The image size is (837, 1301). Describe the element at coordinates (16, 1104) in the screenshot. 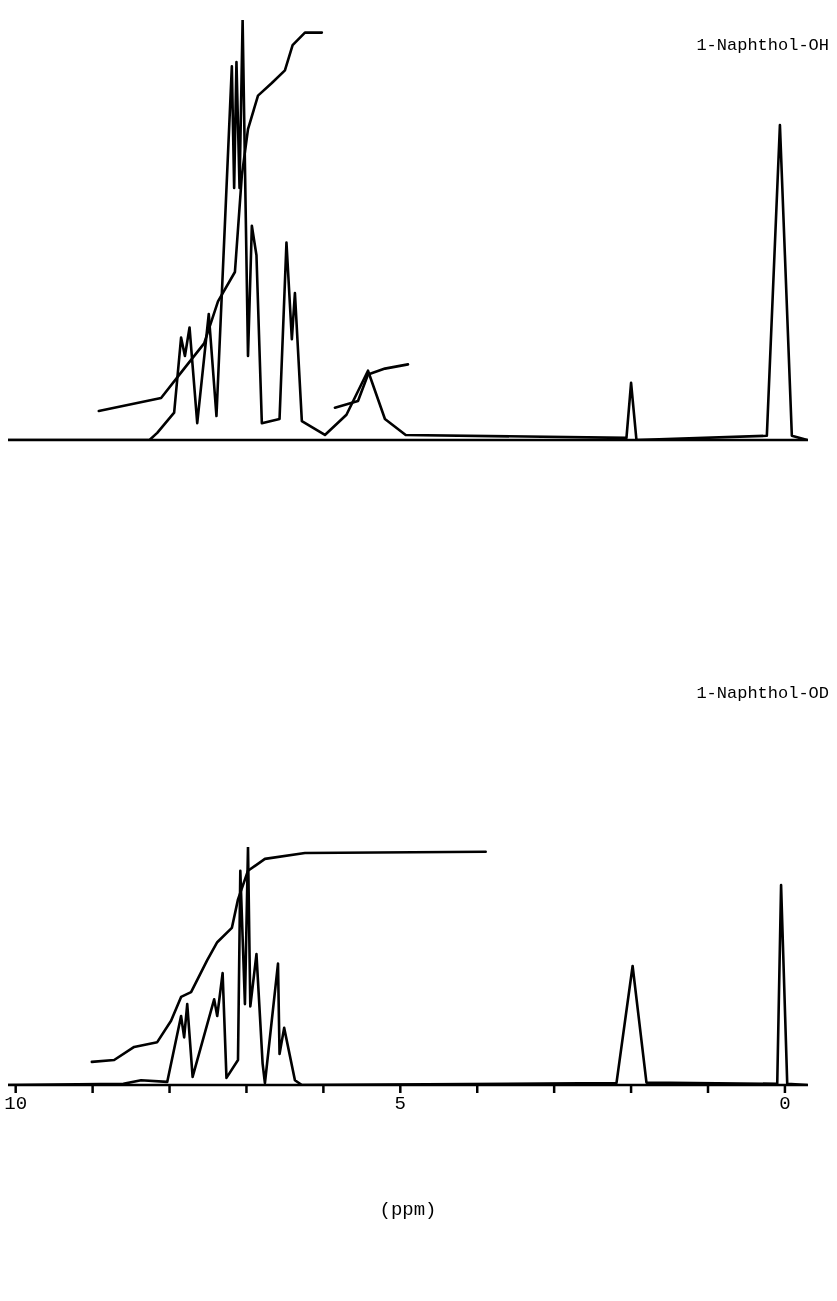

I see `x-tick-label: 10` at that location.